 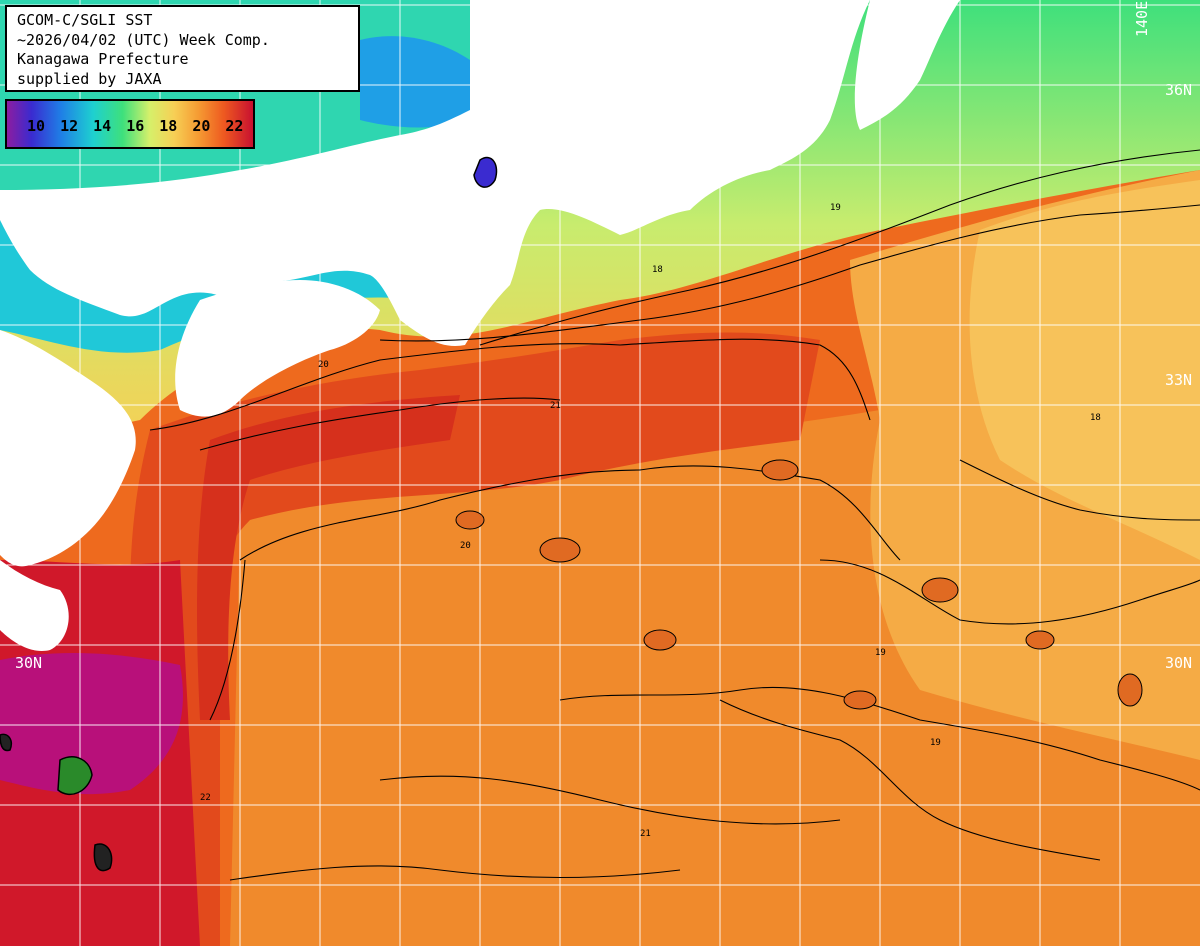 What do you see at coordinates (102, 126) in the screenshot?
I see `legend-value: 14` at bounding box center [102, 126].